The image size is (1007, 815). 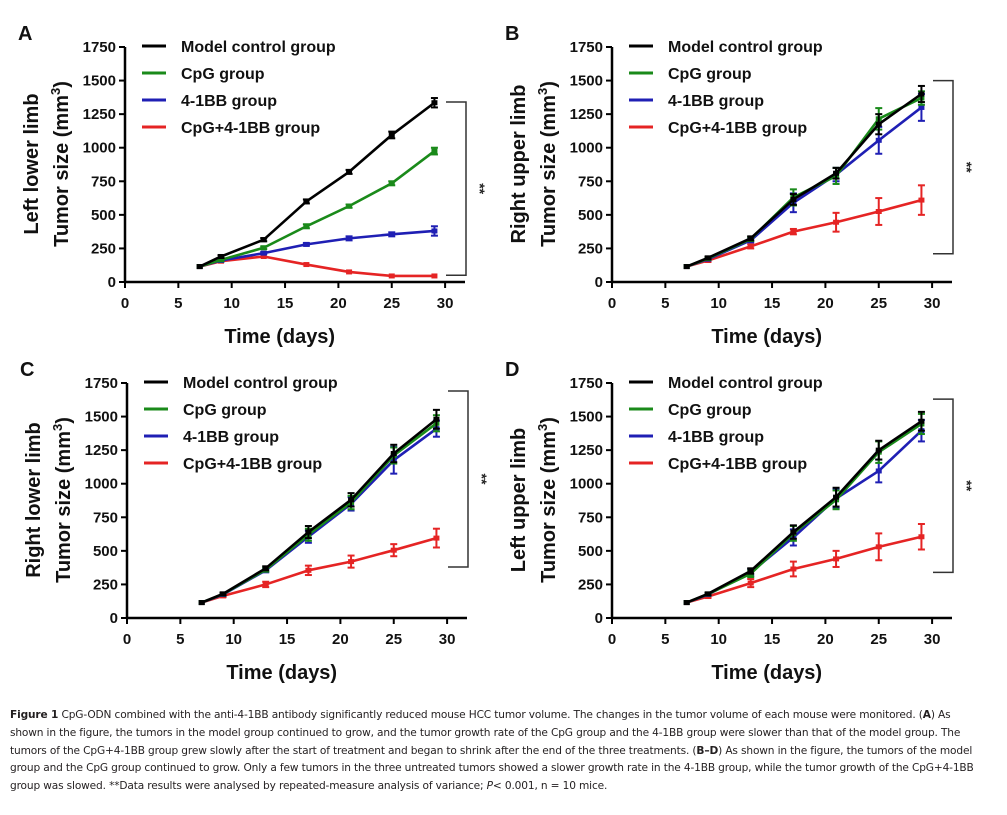 I want to click on series-line-4-1bb-group, so click(x=317, y=248).